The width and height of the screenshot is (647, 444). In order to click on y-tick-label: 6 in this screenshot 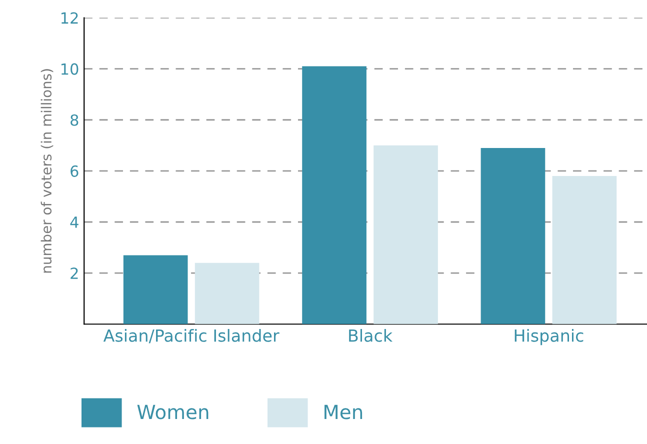, I will do `click(74, 171)`.